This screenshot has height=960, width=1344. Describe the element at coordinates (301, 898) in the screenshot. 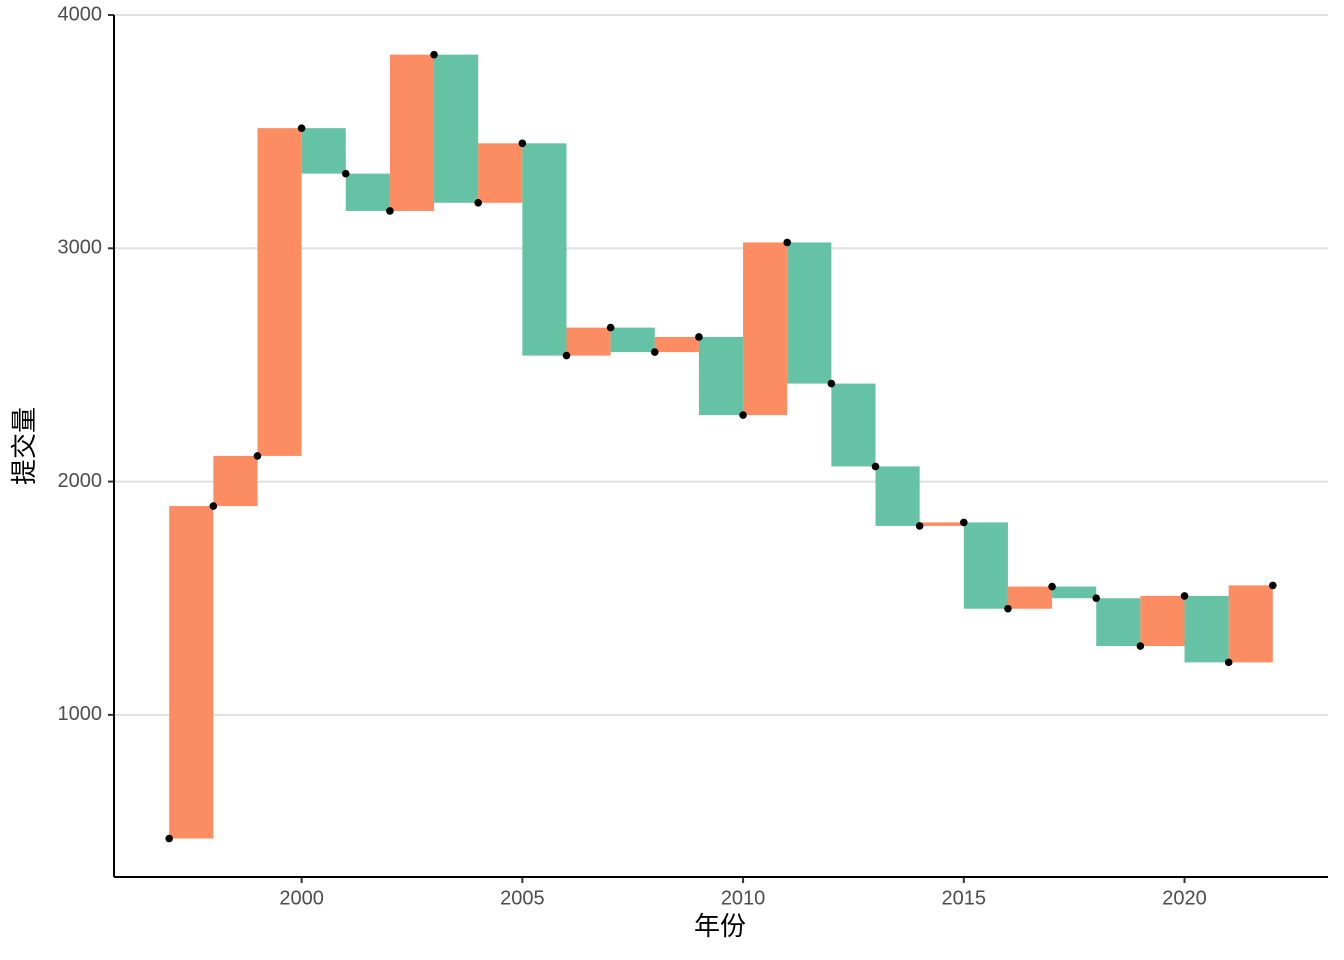

I see `x-tick-label: 2000` at that location.